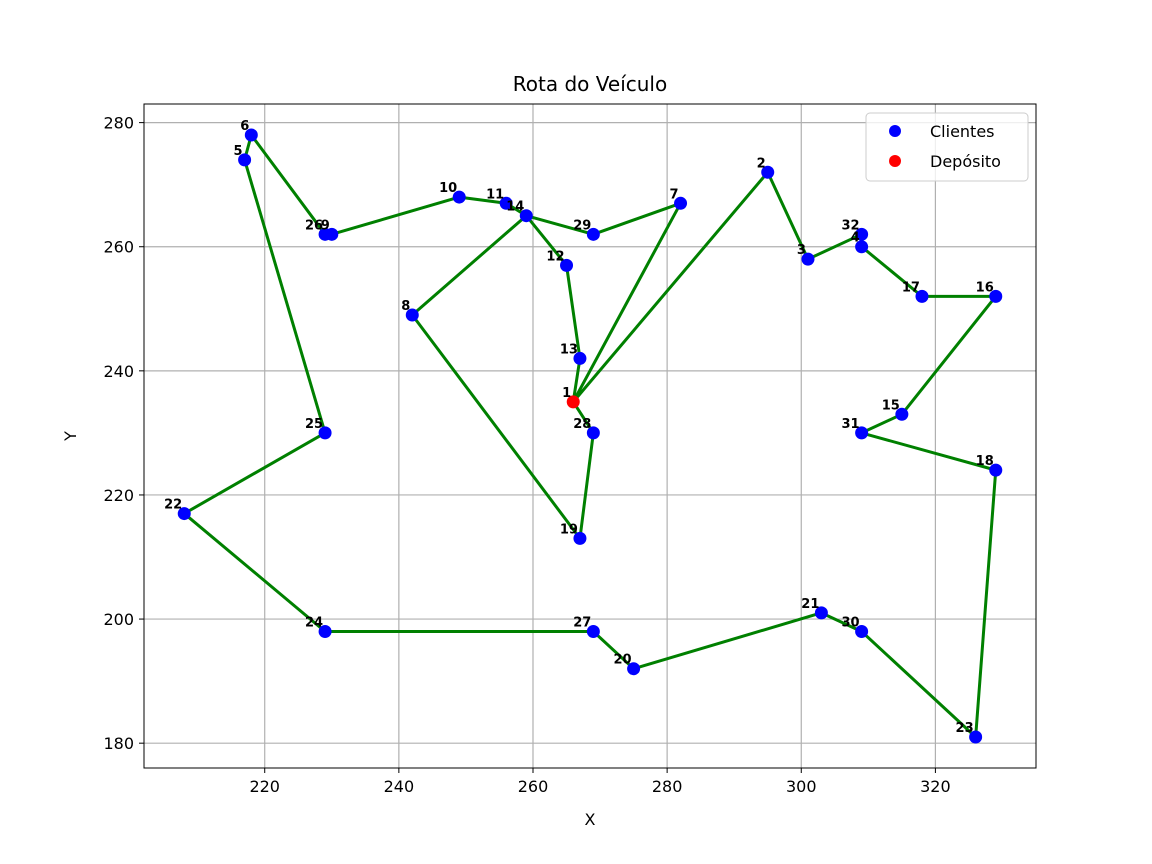 Image resolution: width=1152 pixels, height=864 pixels. What do you see at coordinates (623, 660) in the screenshot?
I see `client-label-20: 20` at bounding box center [623, 660].